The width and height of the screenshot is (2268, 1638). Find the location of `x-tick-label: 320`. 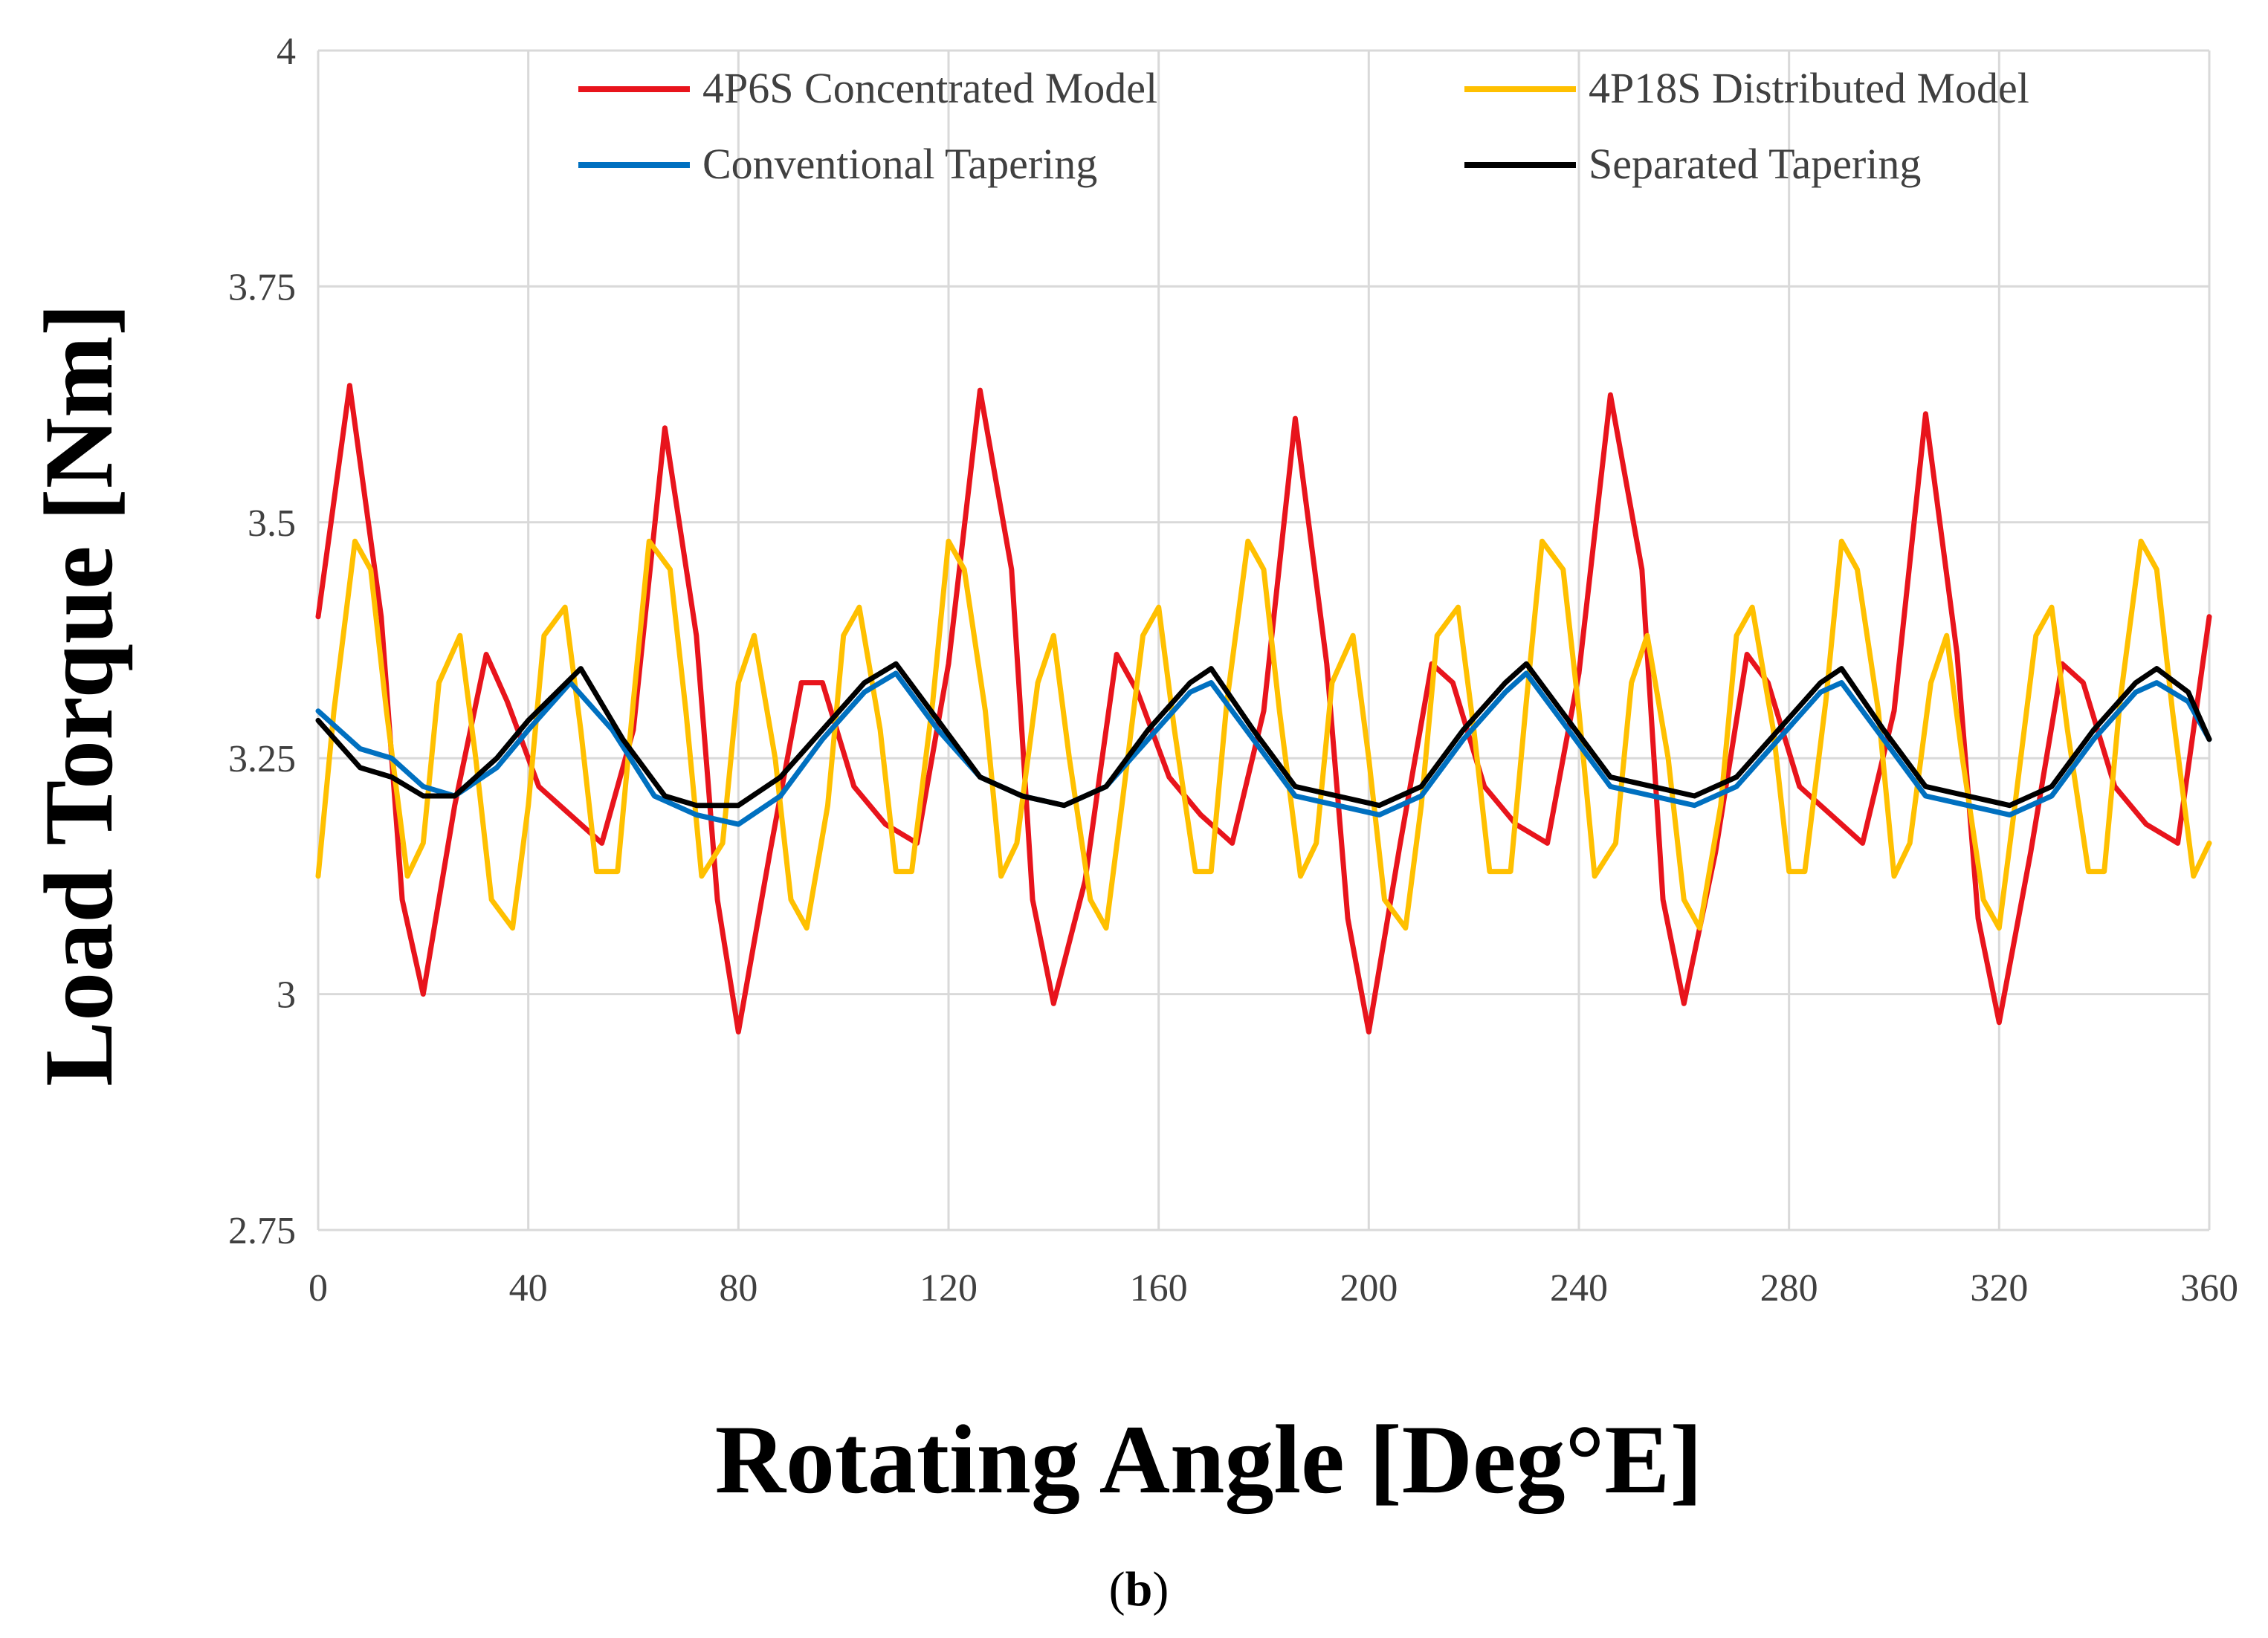

x-tick-label: 320 is located at coordinates (1999, 1288).